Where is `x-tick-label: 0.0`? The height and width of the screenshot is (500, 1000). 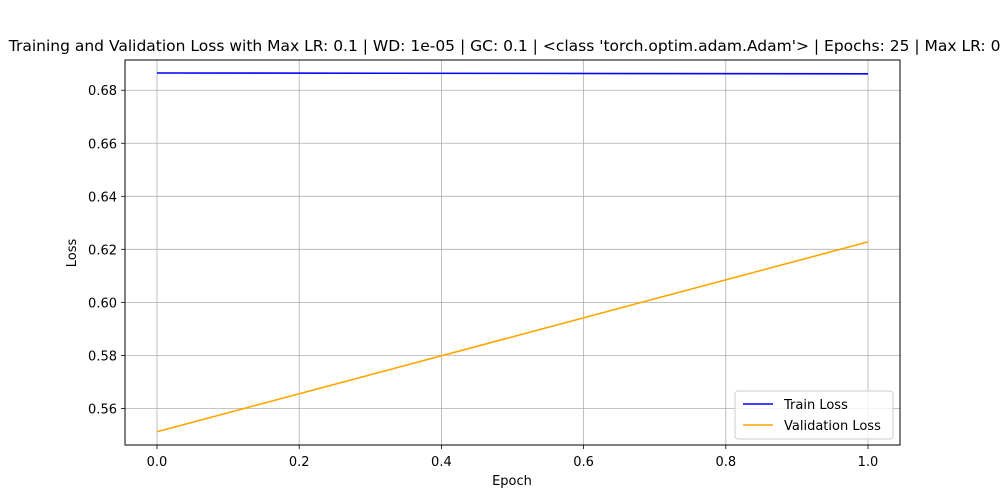
x-tick-label: 0.0 is located at coordinates (157, 462).